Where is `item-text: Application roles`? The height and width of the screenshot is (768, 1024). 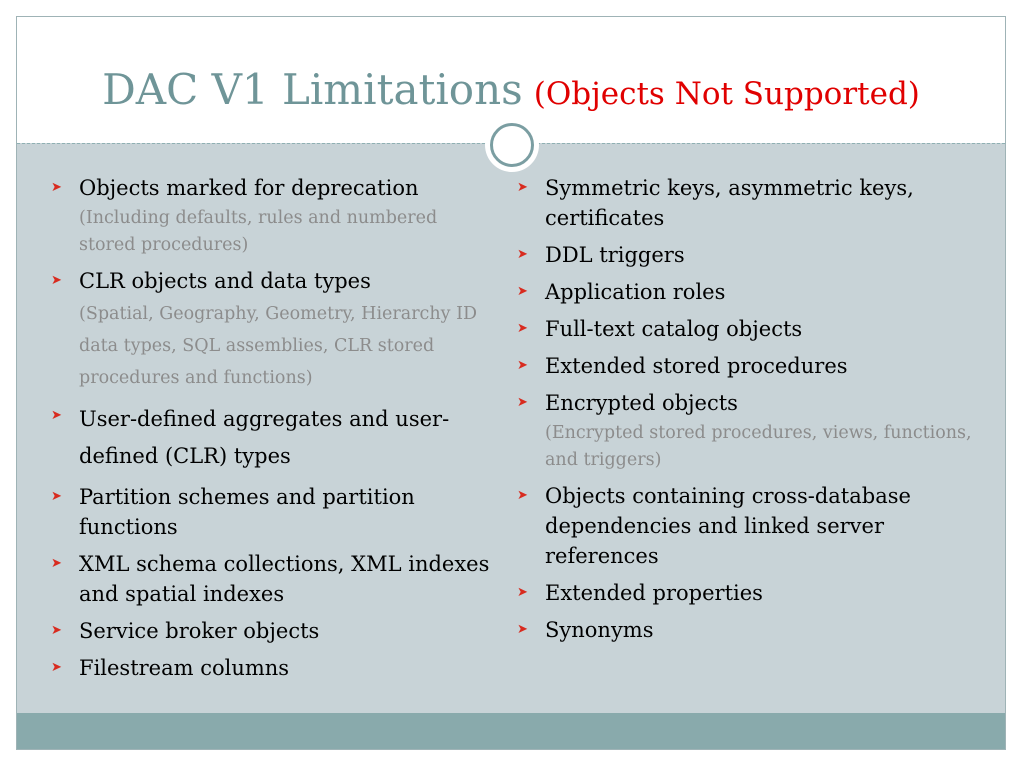
item-text: Application roles is located at coordinates (635, 292).